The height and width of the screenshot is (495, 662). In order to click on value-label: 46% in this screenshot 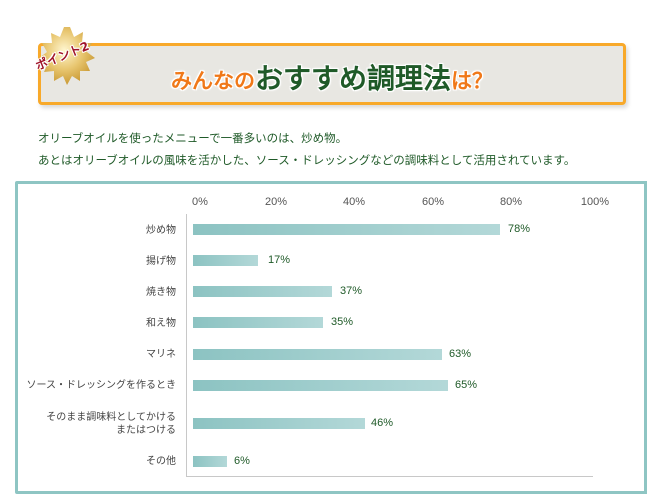, I will do `click(382, 423)`.